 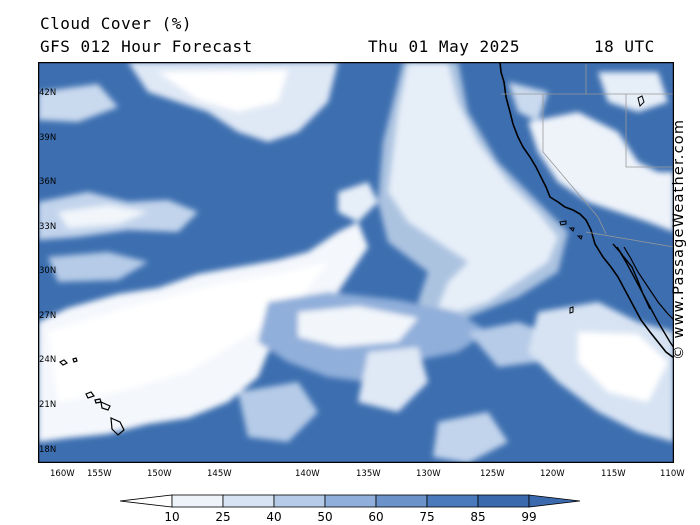 I want to click on forecast-time: 18 UTC, so click(x=624, y=46).